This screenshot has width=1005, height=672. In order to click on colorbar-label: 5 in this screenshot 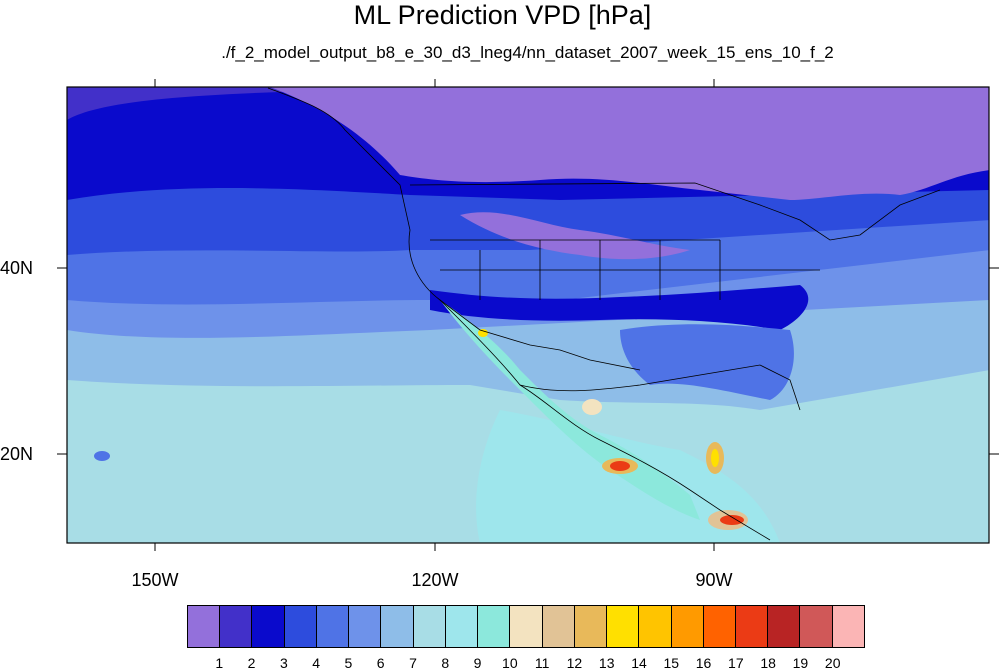, I will do `click(348, 663)`.